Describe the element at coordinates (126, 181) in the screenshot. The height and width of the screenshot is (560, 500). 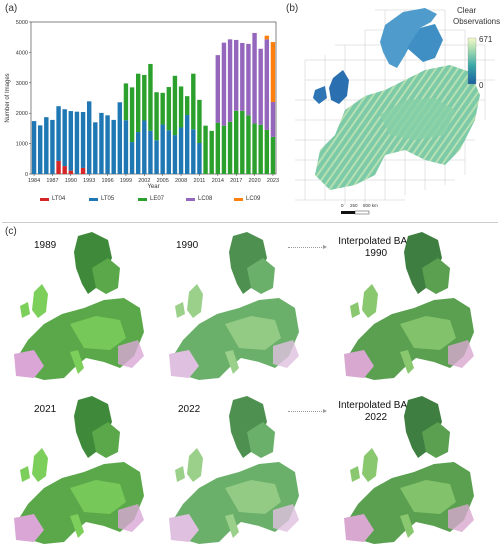
I see `x-tick-label: 1999` at that location.